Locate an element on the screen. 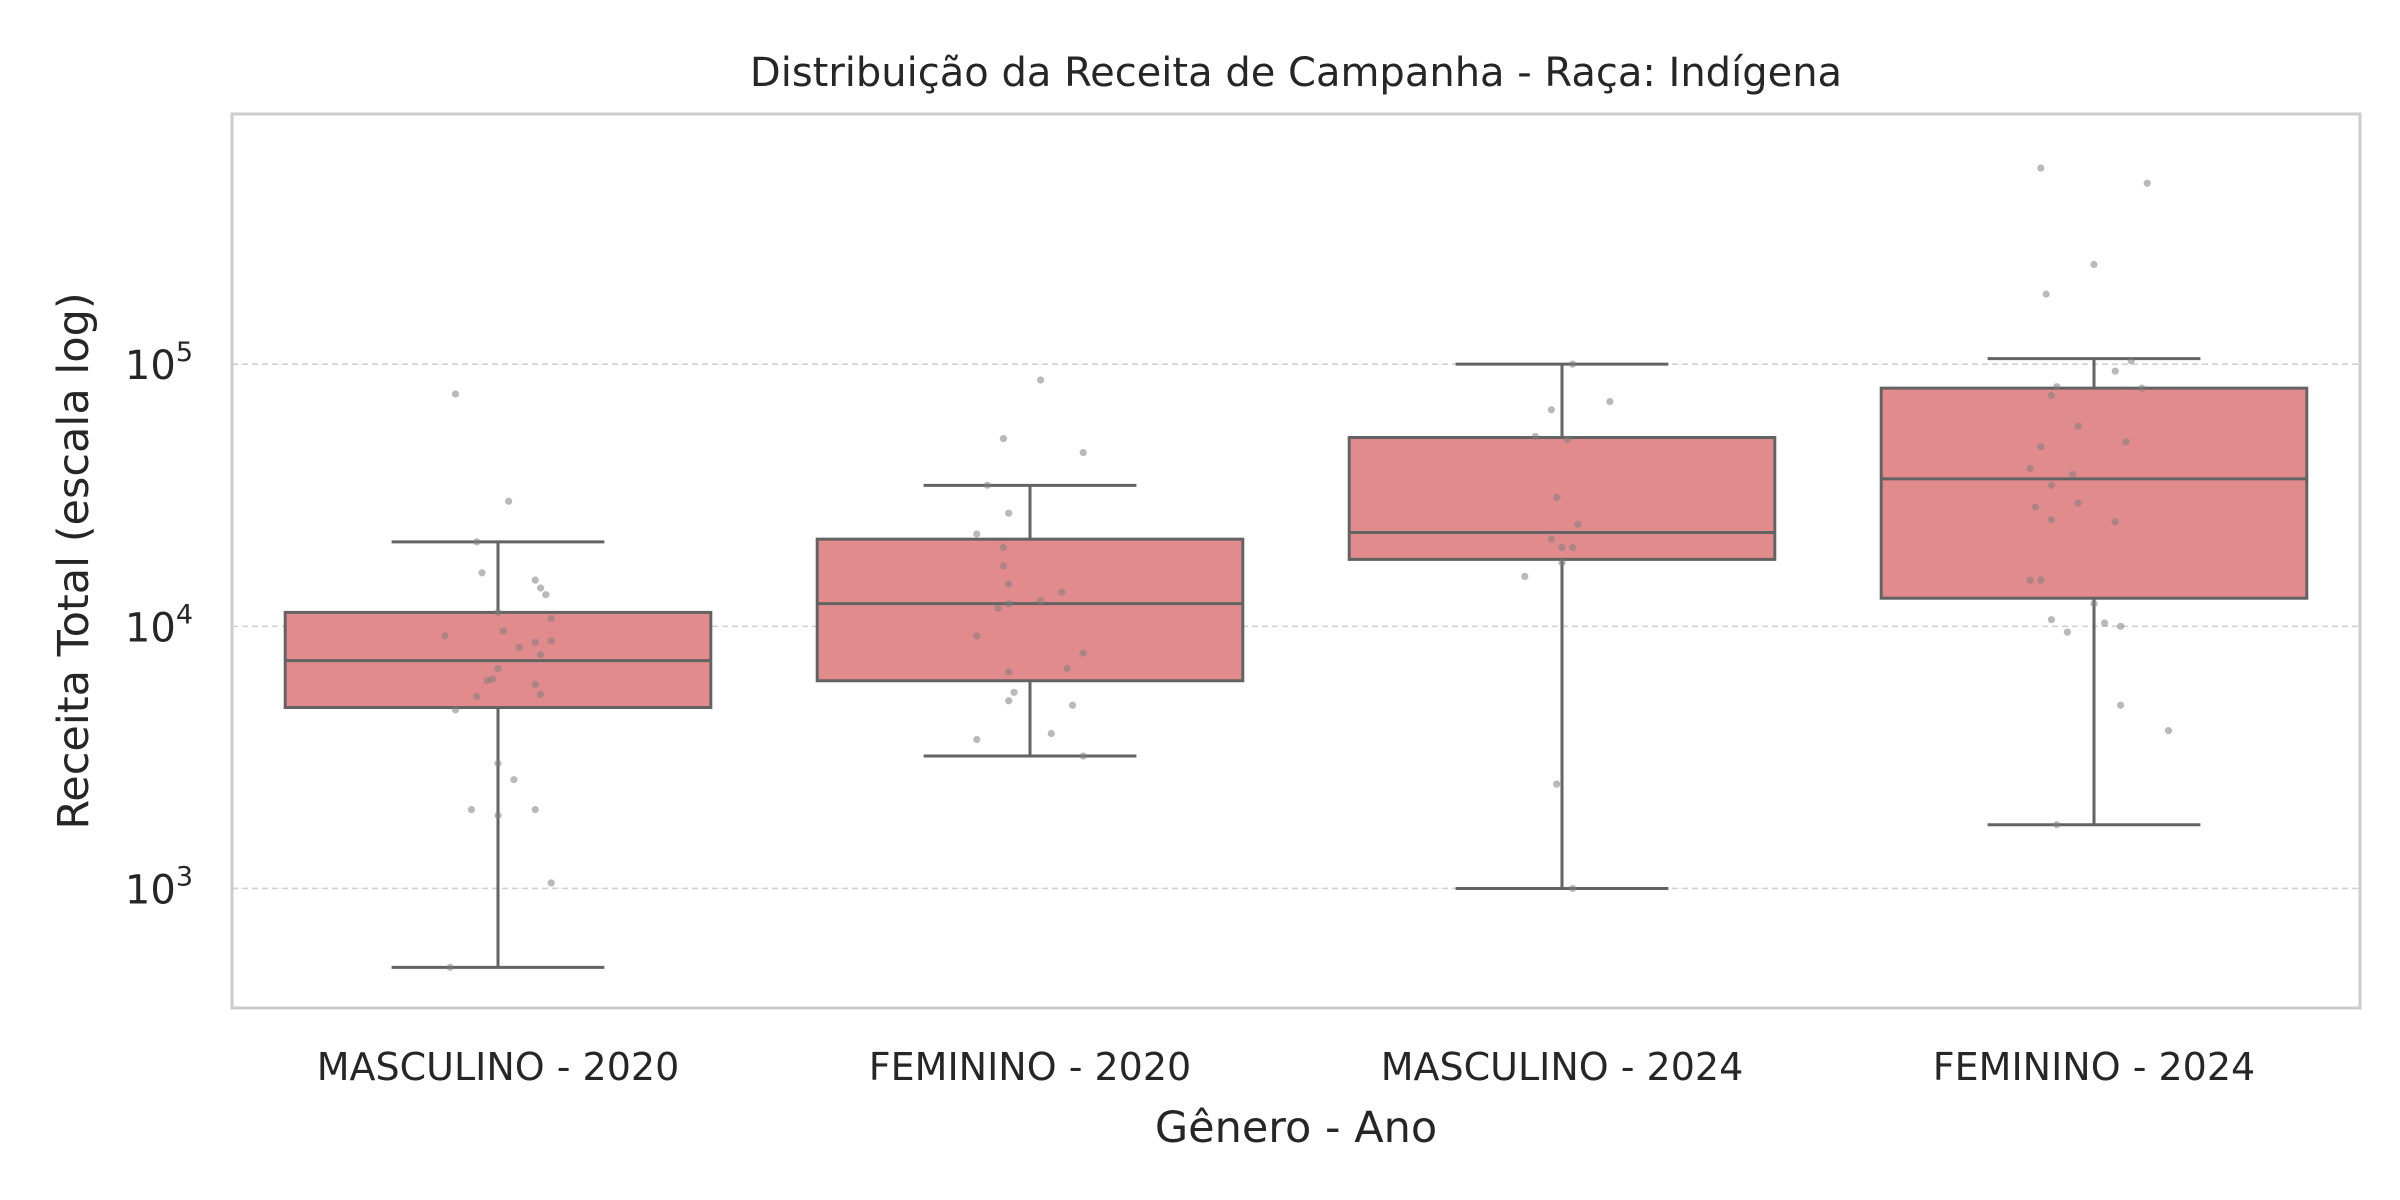  x-tick-label: MASCULINO - 2020 is located at coordinates (498, 1067).